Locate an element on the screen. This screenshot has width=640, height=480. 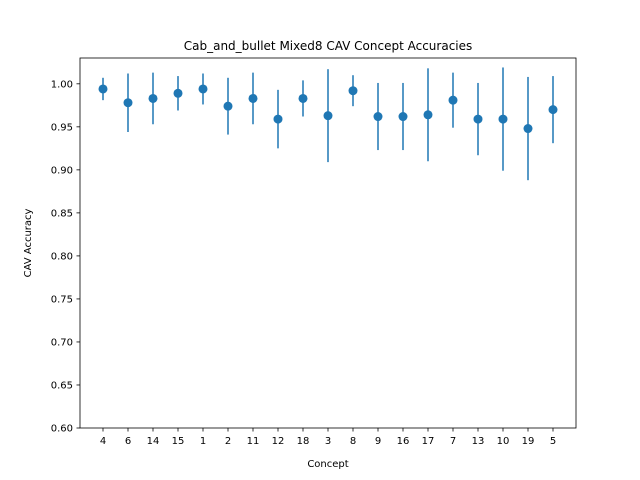
x-tick-label: 12 is located at coordinates (278, 441).